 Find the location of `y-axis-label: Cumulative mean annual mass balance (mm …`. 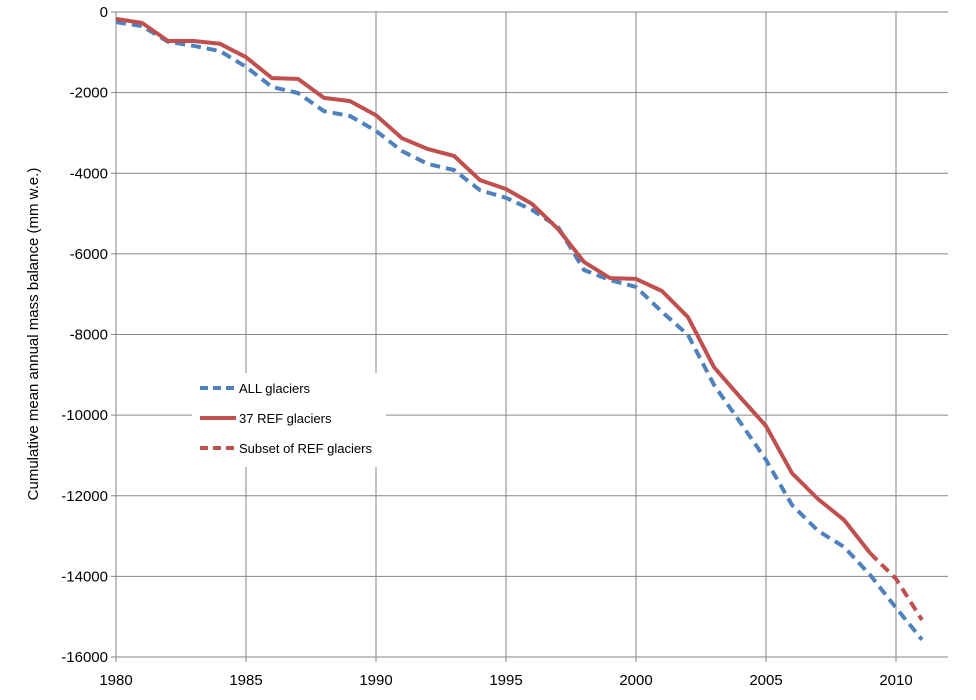

y-axis-label: Cumulative mean annual mass balance (mm … is located at coordinates (33, 334).